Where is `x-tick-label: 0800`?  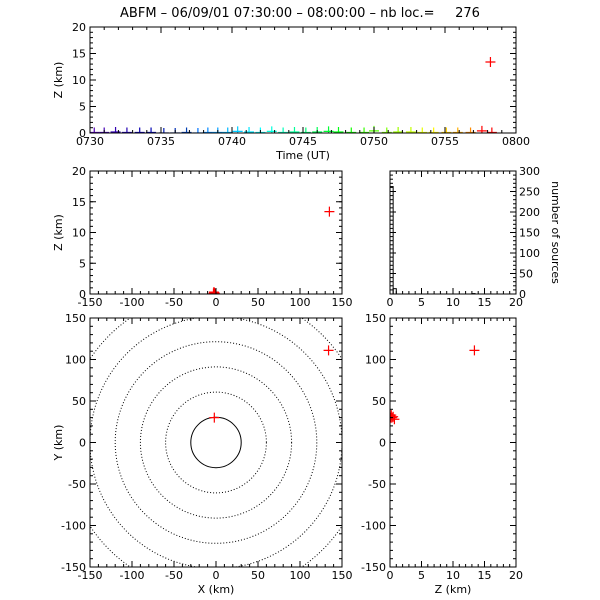 x-tick-label: 0800 is located at coordinates (516, 141).